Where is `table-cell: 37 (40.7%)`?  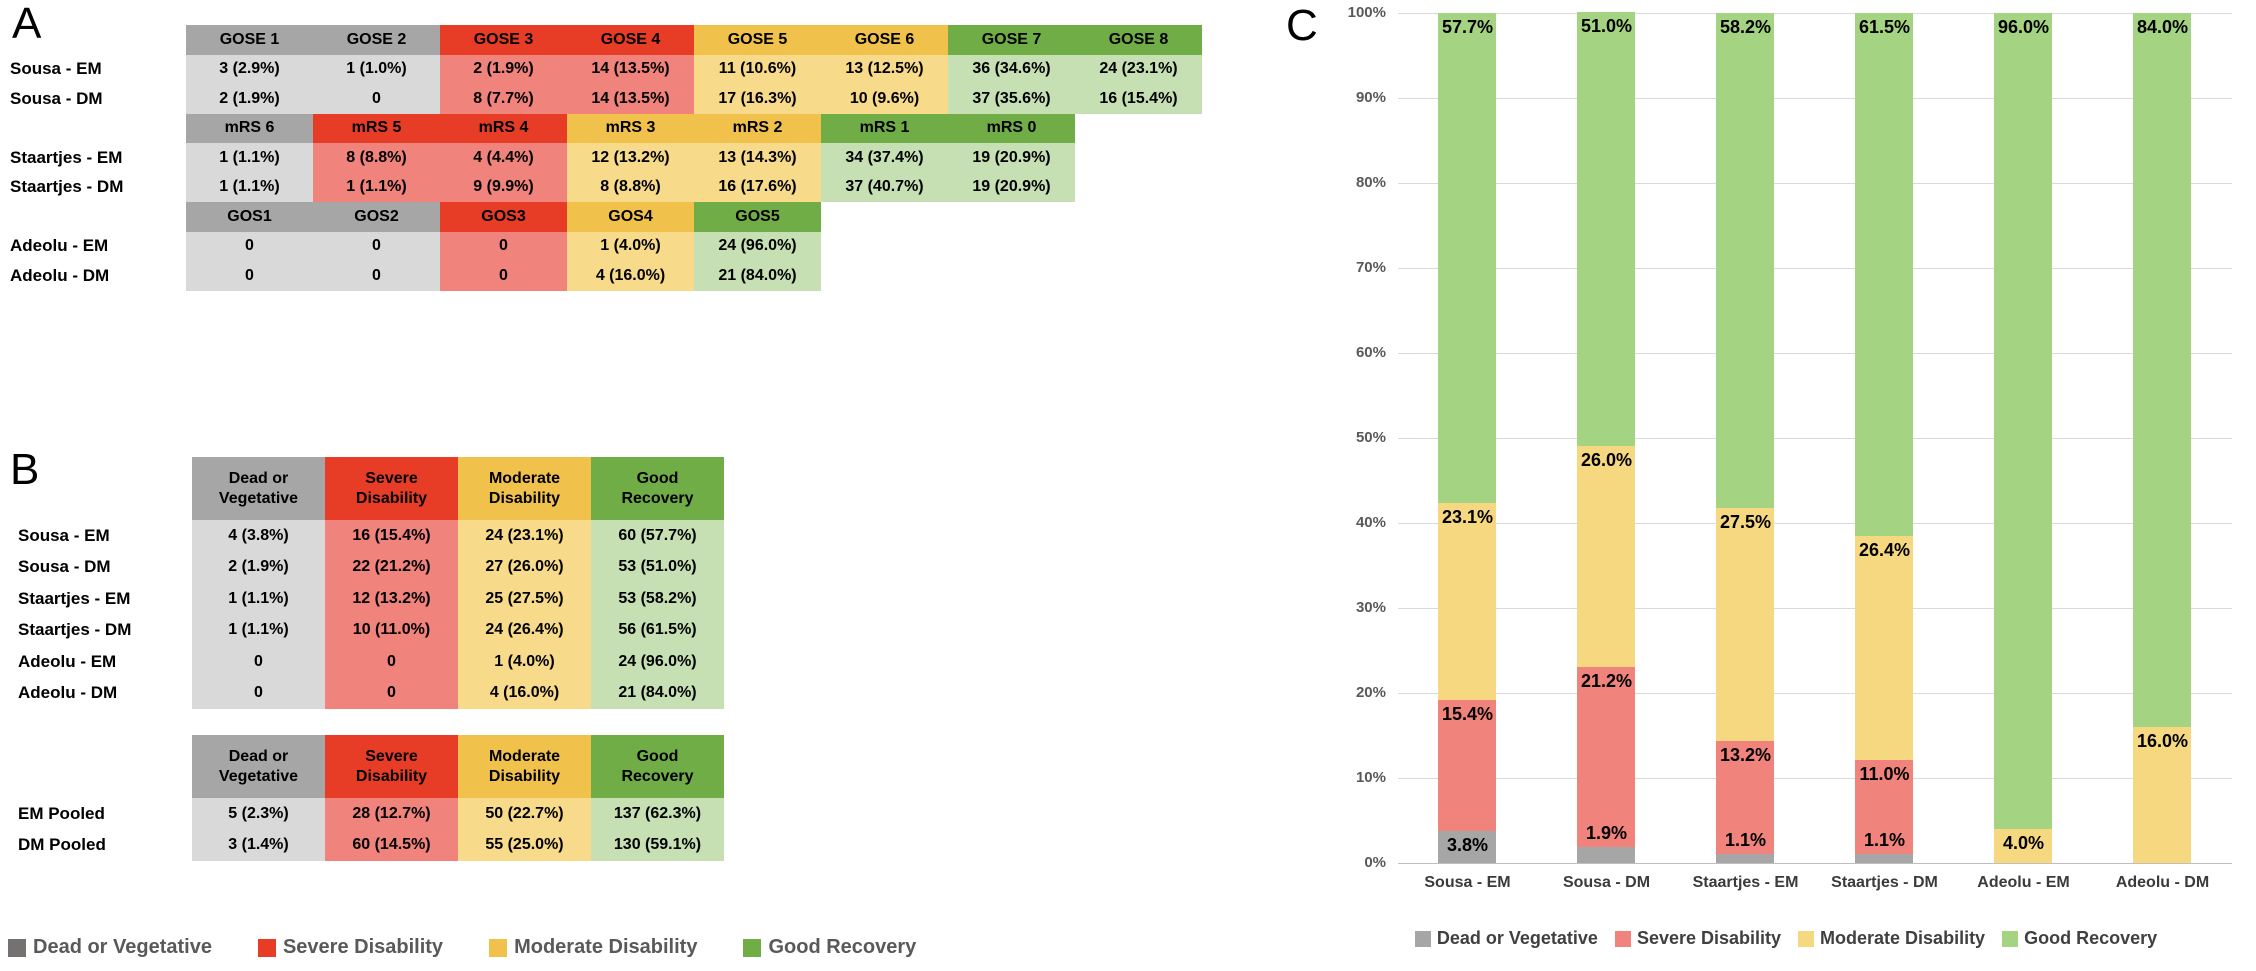
table-cell: 37 (40.7%) is located at coordinates (884, 187).